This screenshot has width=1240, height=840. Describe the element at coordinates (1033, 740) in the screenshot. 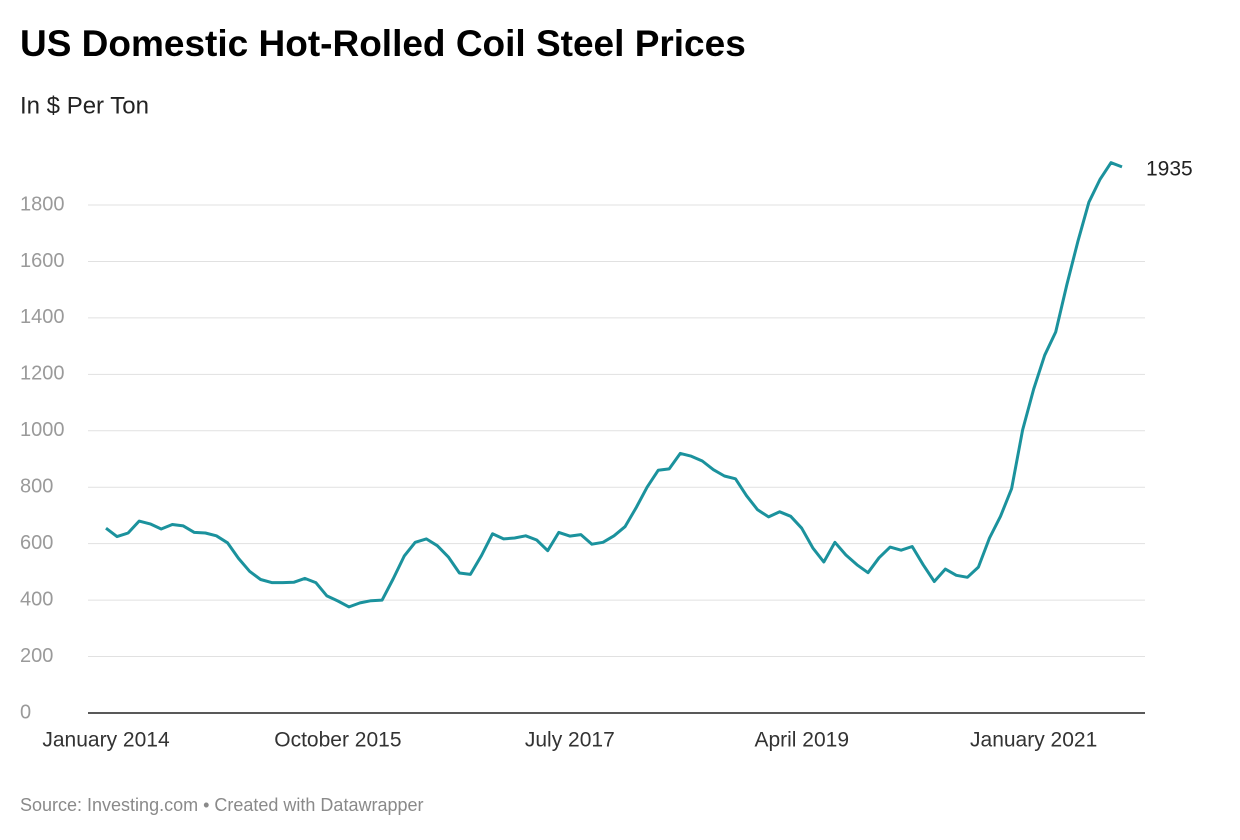

I see `x-tick-label: January 2021` at that location.